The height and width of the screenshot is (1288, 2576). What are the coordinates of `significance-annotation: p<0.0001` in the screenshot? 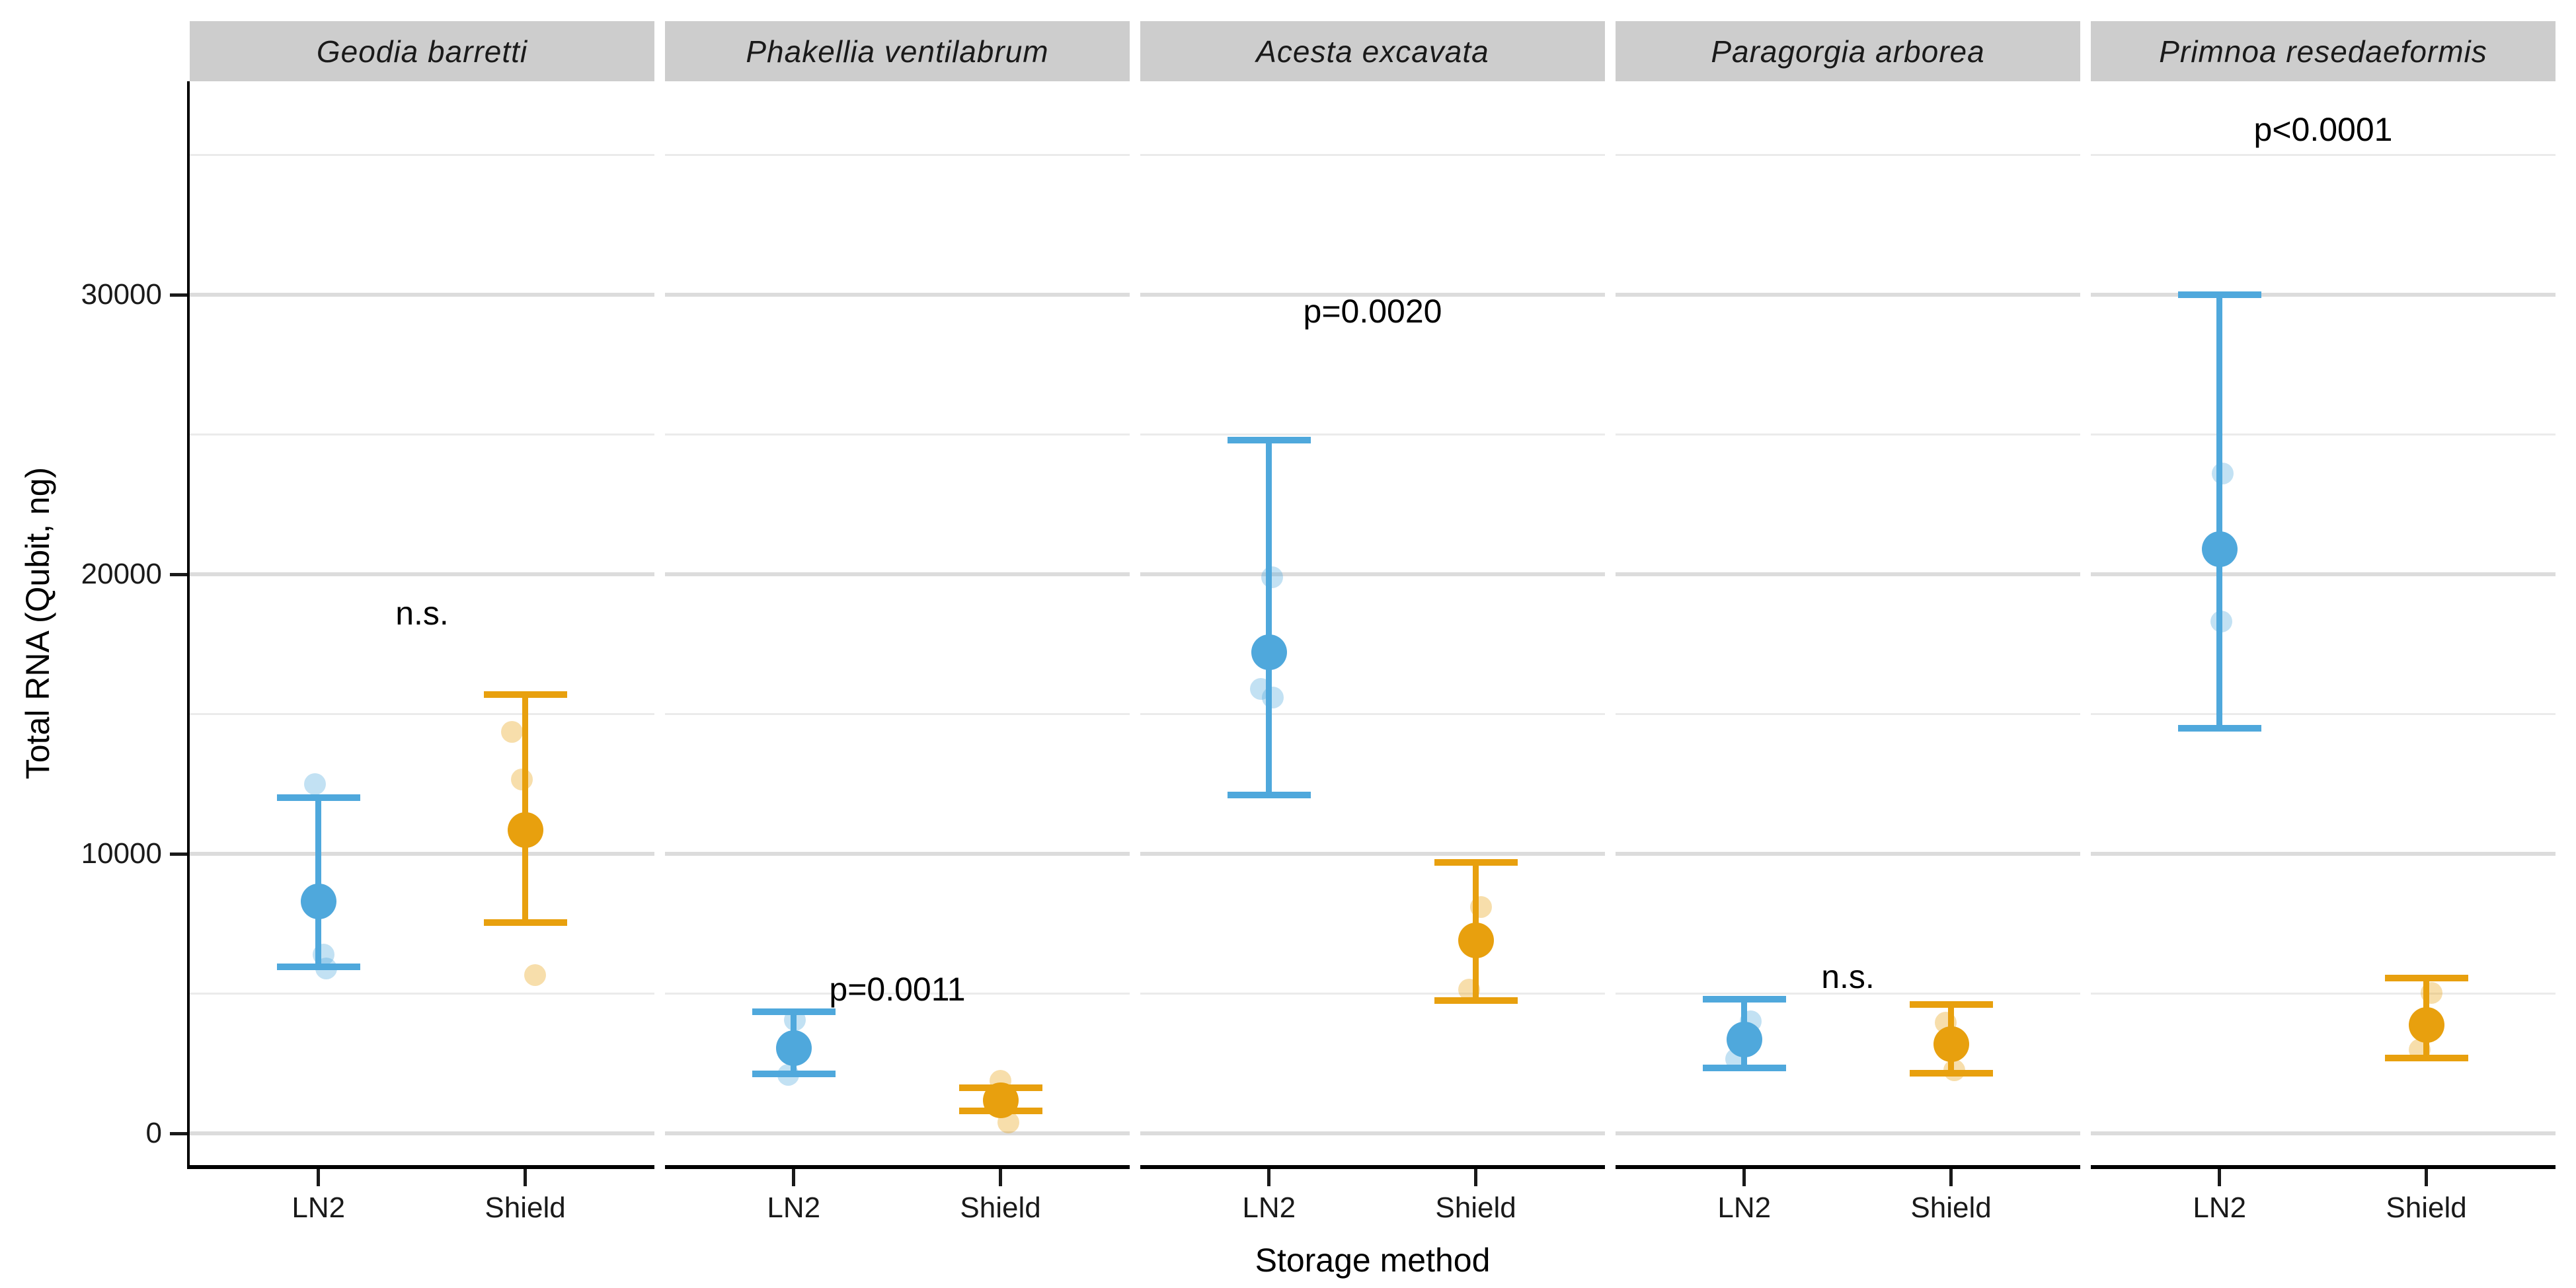 It's located at (2323, 130).